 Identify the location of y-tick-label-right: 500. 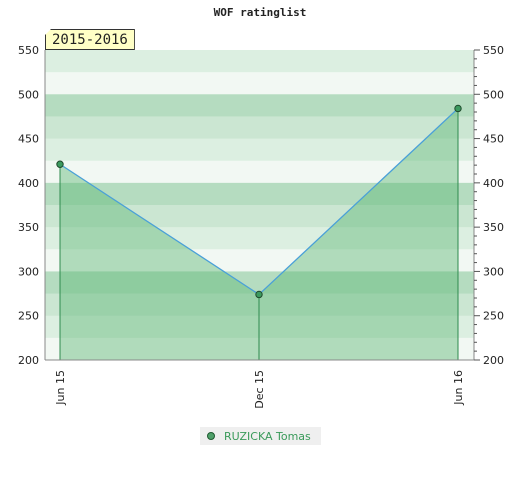
(493, 94).